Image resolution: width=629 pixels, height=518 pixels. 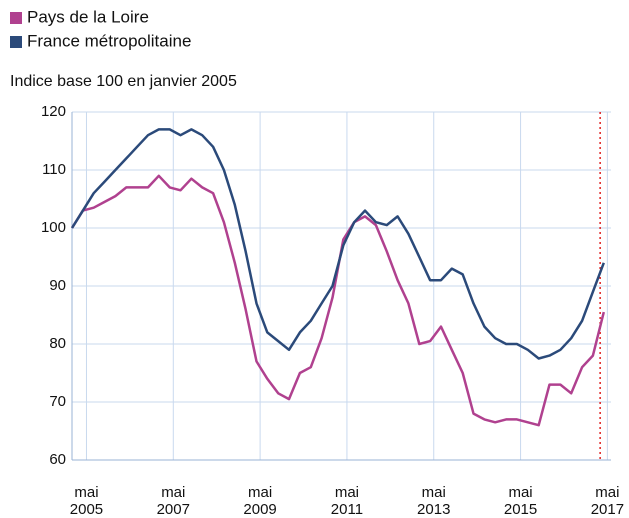 What do you see at coordinates (434, 501) in the screenshot?
I see `x-tick-label: mai 2013` at bounding box center [434, 501].